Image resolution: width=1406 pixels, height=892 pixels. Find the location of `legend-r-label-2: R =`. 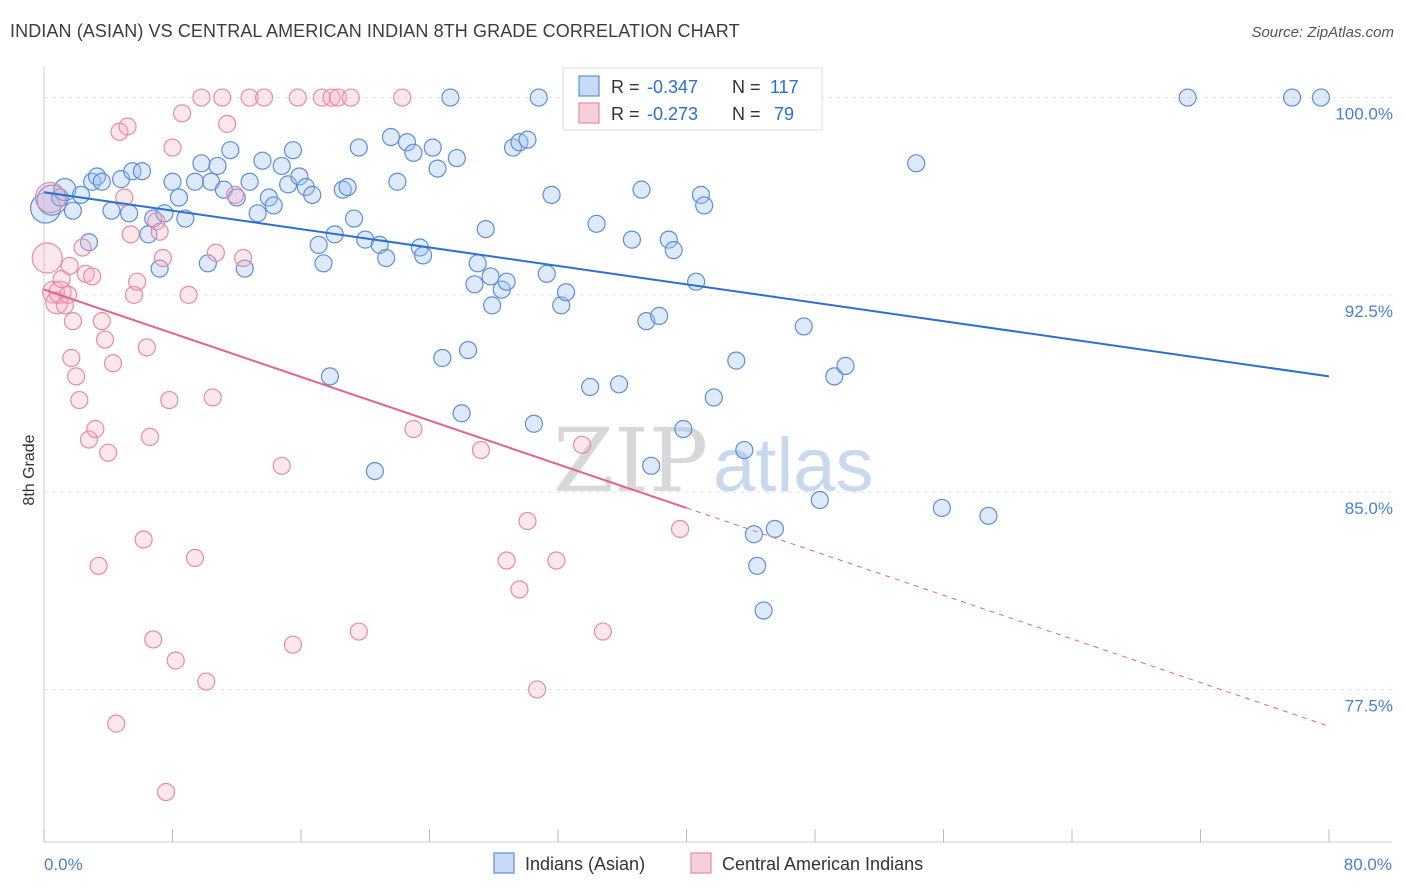

legend-r-label-2: R = is located at coordinates (625, 114).